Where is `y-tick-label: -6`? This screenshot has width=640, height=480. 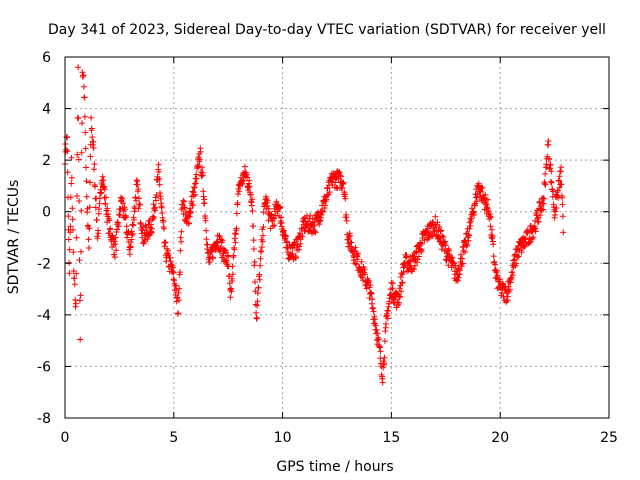
y-tick-label: -6 is located at coordinates (44, 367).